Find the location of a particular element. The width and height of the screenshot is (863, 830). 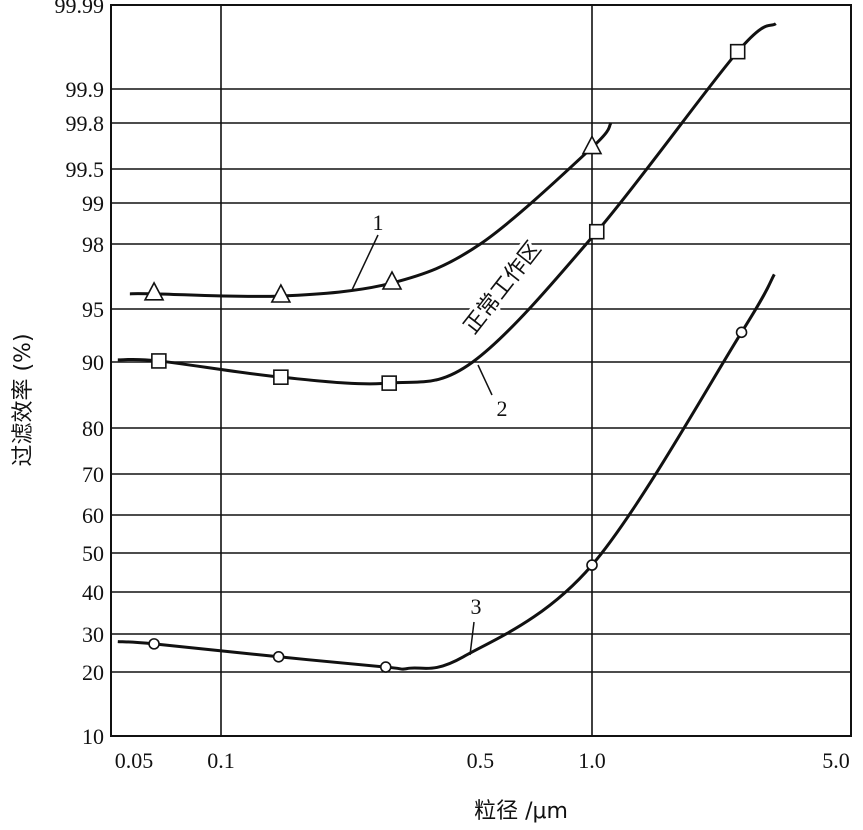

x-axis-title: 粒径 /μm is located at coordinates (521, 811).